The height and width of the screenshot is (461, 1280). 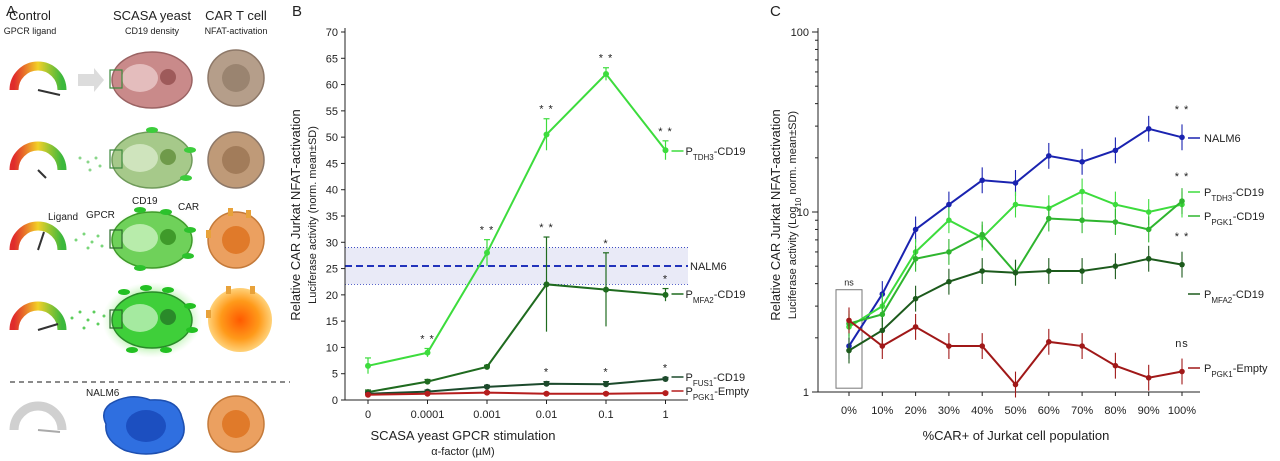 What do you see at coordinates (152, 31) in the screenshot?
I see `header-yeast-sub: CD19 density` at bounding box center [152, 31].